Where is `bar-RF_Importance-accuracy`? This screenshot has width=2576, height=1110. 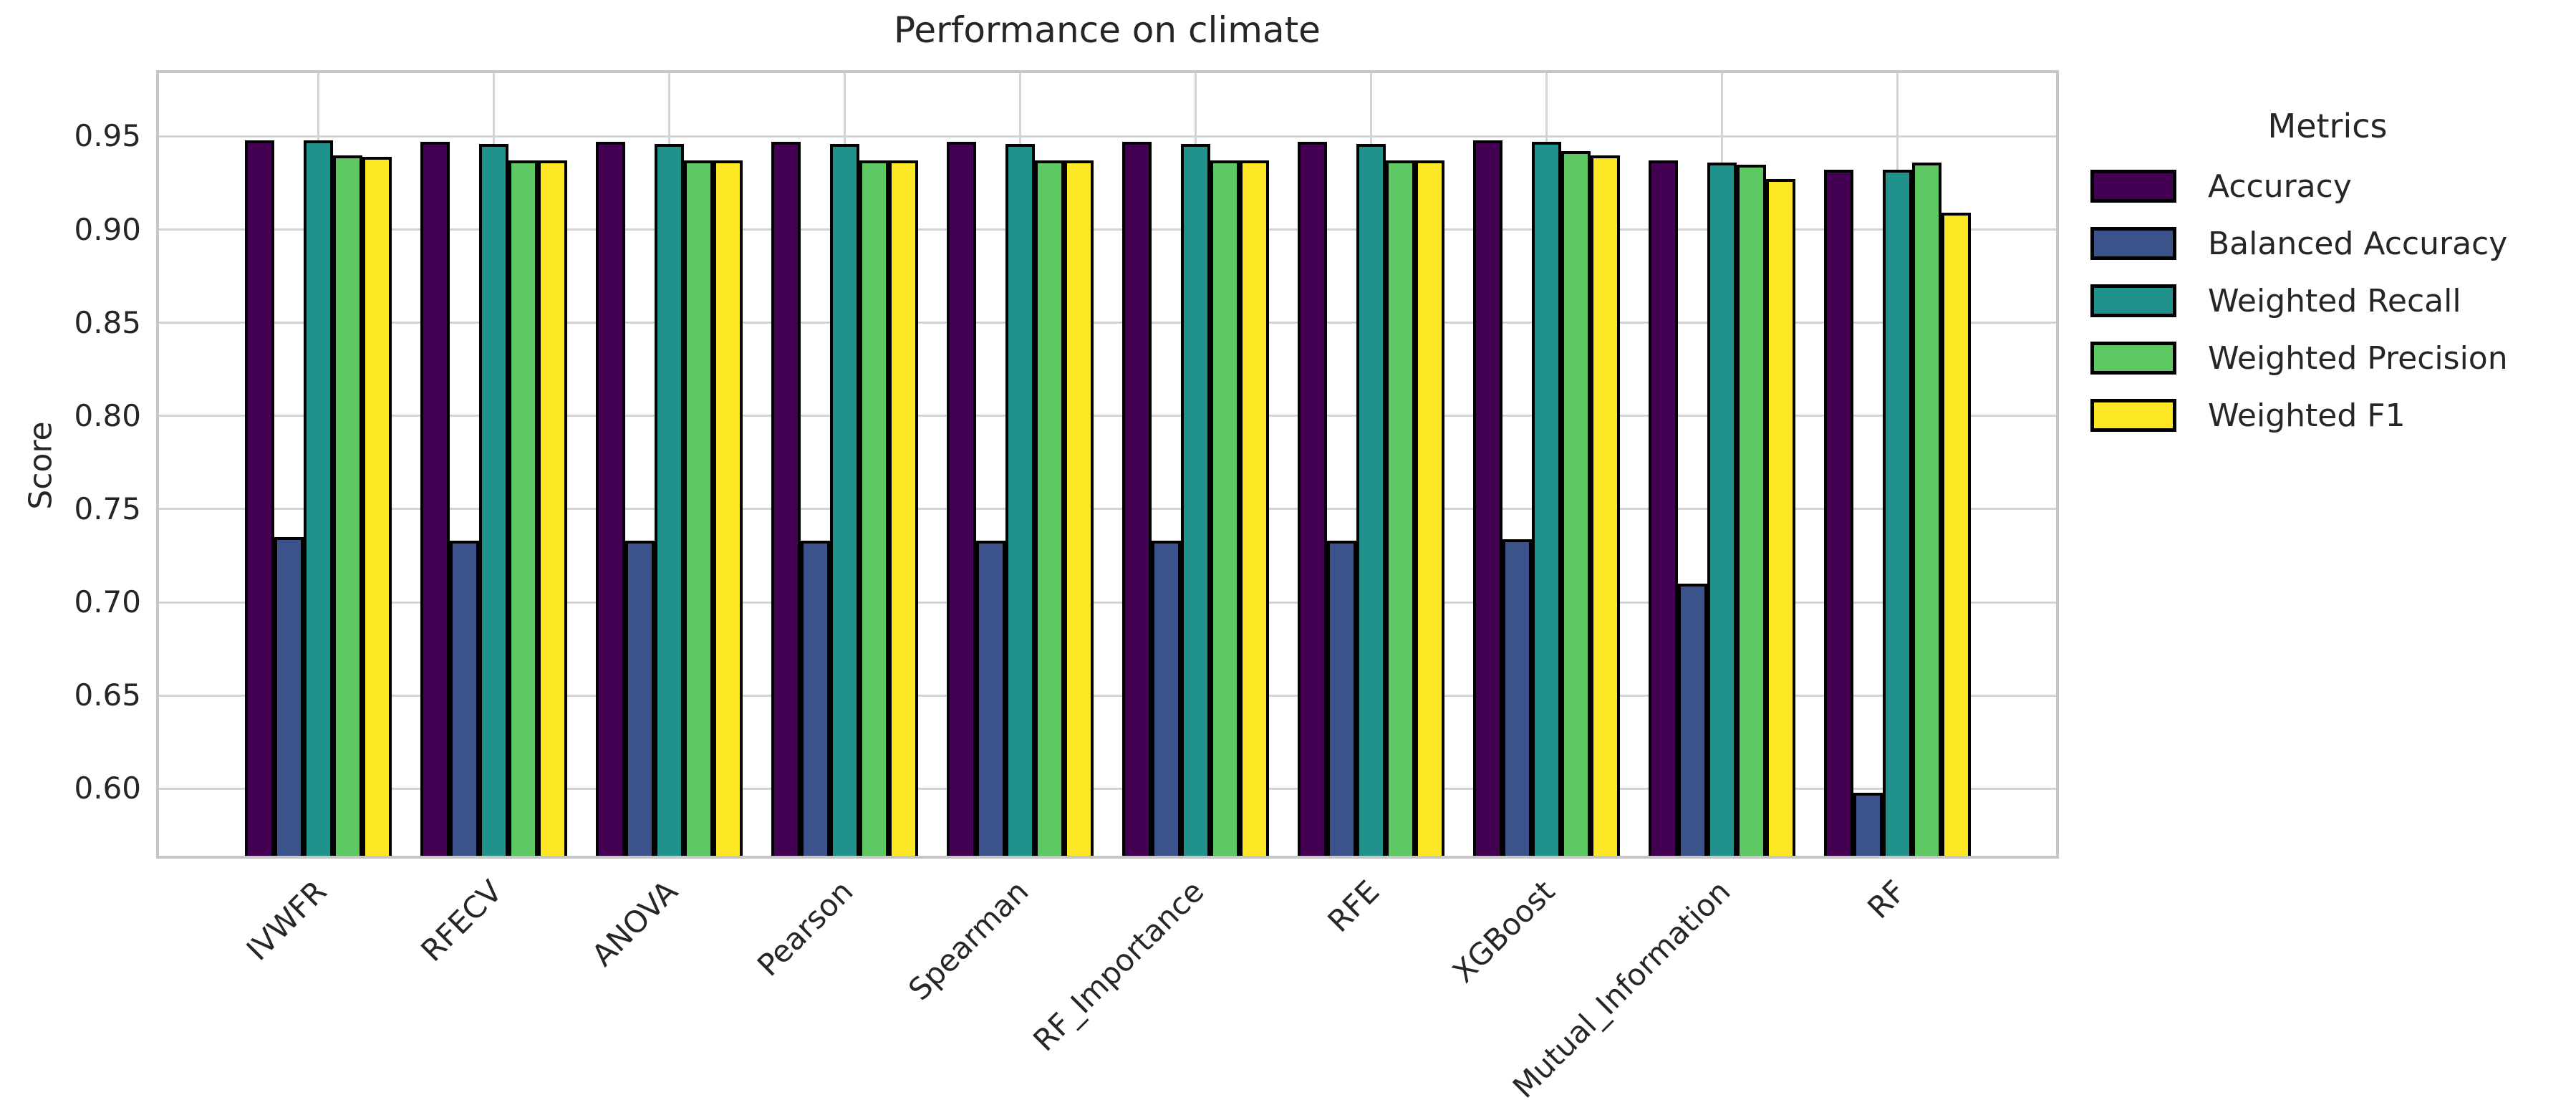 bar-RF_Importance-accuracy is located at coordinates (1136, 499).